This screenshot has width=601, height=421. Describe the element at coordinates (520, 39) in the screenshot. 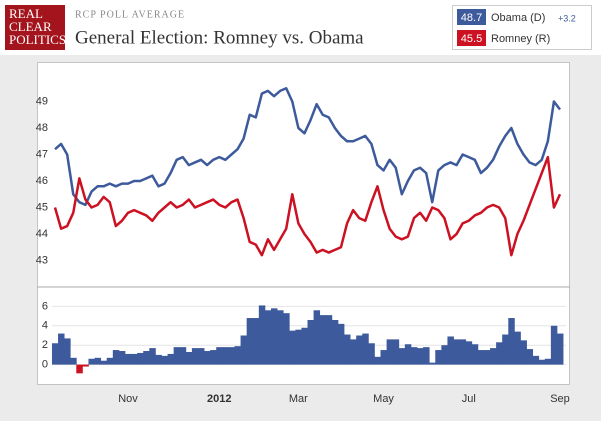

I see `legend-label: Romney (R)` at that location.